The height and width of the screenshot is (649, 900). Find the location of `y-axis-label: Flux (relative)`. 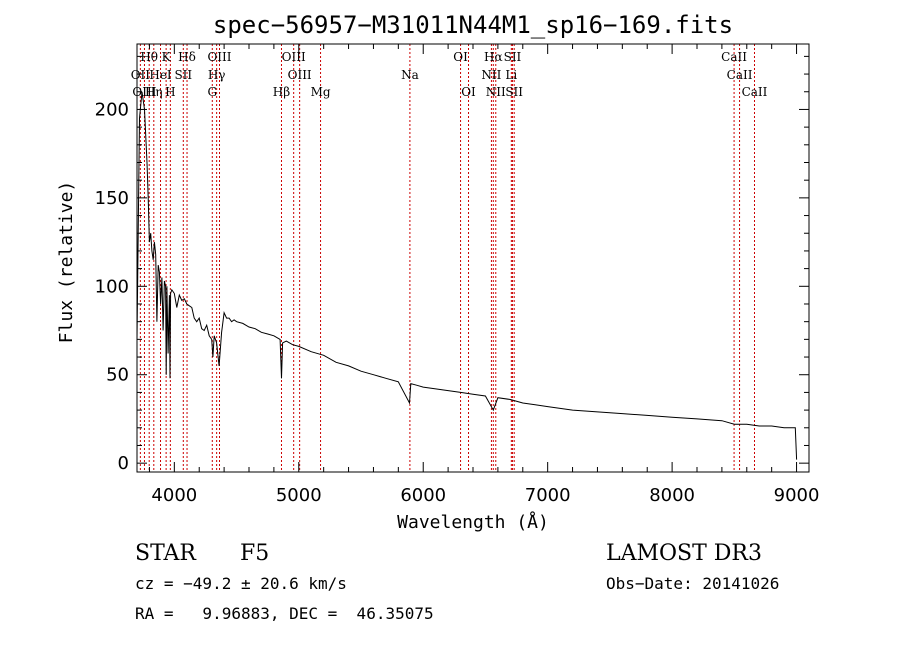

y-axis-label: Flux (relative) is located at coordinates (66, 262).